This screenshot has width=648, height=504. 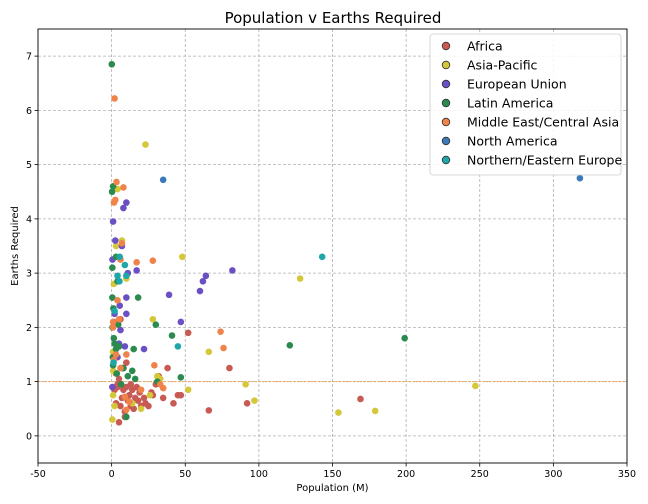 What do you see at coordinates (406, 474) in the screenshot?
I see `x-tick-label: 200` at bounding box center [406, 474].